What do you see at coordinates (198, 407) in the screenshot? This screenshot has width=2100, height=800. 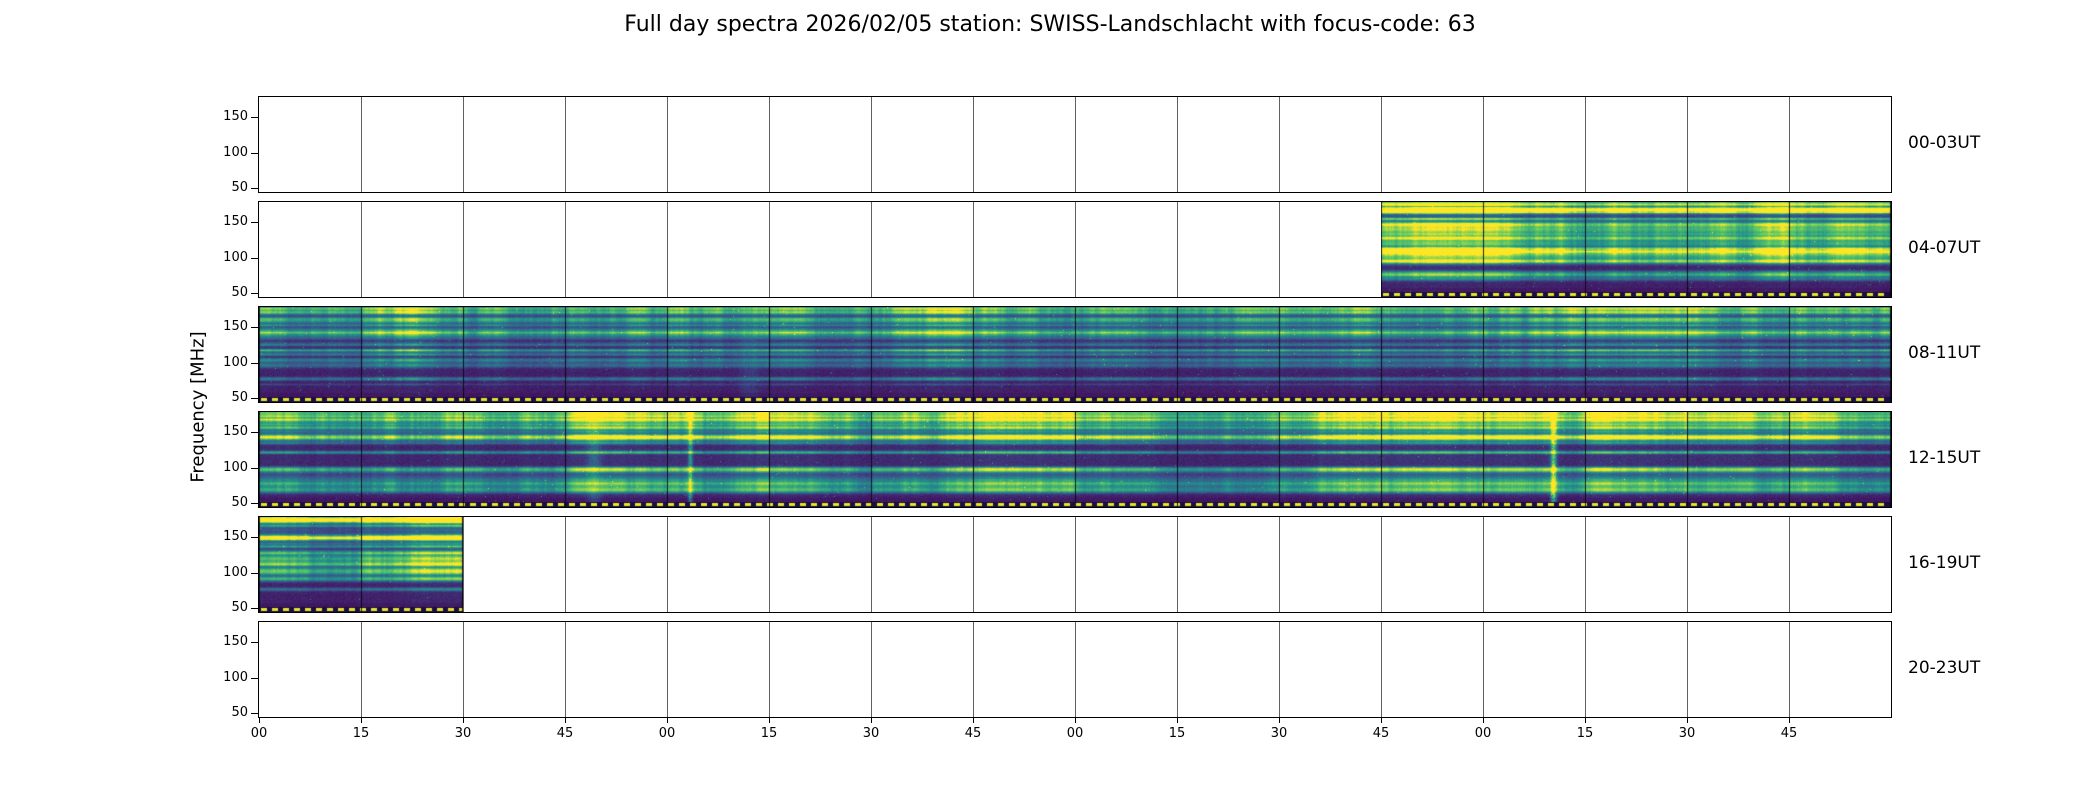 I see `y-axis-label: Frequency [MHz]` at bounding box center [198, 407].